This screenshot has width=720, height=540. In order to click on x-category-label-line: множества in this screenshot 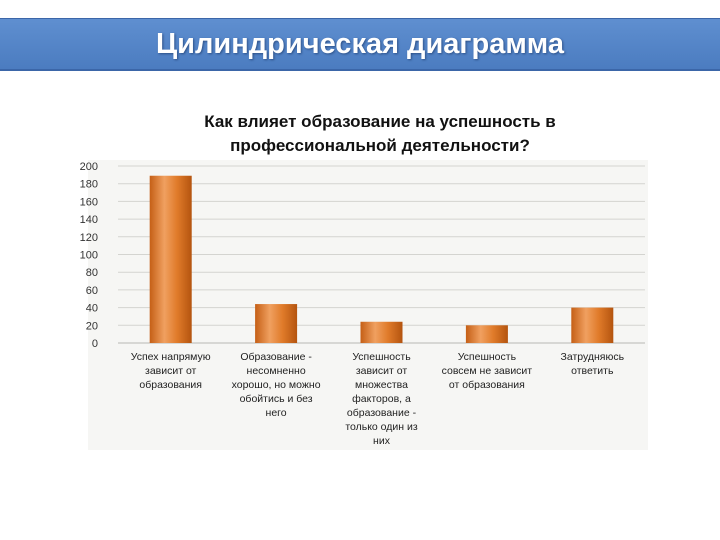, I will do `click(381, 385)`.